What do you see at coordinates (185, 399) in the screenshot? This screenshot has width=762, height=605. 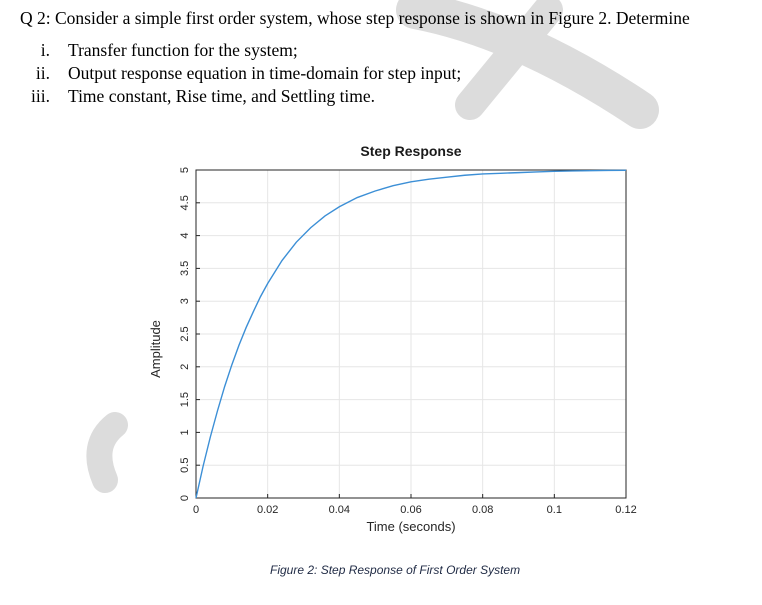 I see `y-tick-label: 1.5` at bounding box center [185, 399].